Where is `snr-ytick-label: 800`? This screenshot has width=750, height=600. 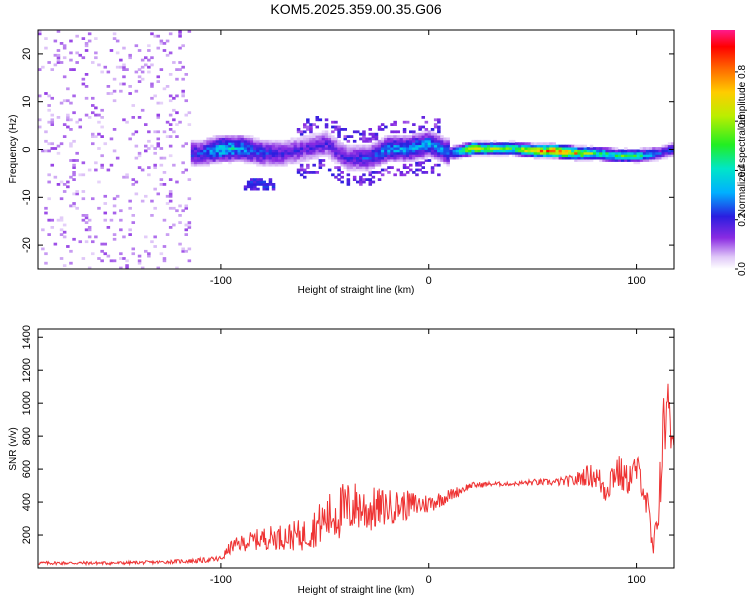 snr-ytick-label: 800 is located at coordinates (27, 436).